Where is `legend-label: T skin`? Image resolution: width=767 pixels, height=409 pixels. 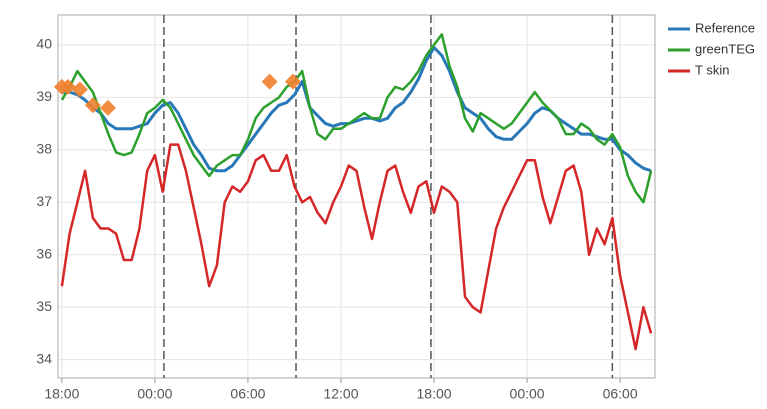
legend-label: T skin is located at coordinates (712, 69).